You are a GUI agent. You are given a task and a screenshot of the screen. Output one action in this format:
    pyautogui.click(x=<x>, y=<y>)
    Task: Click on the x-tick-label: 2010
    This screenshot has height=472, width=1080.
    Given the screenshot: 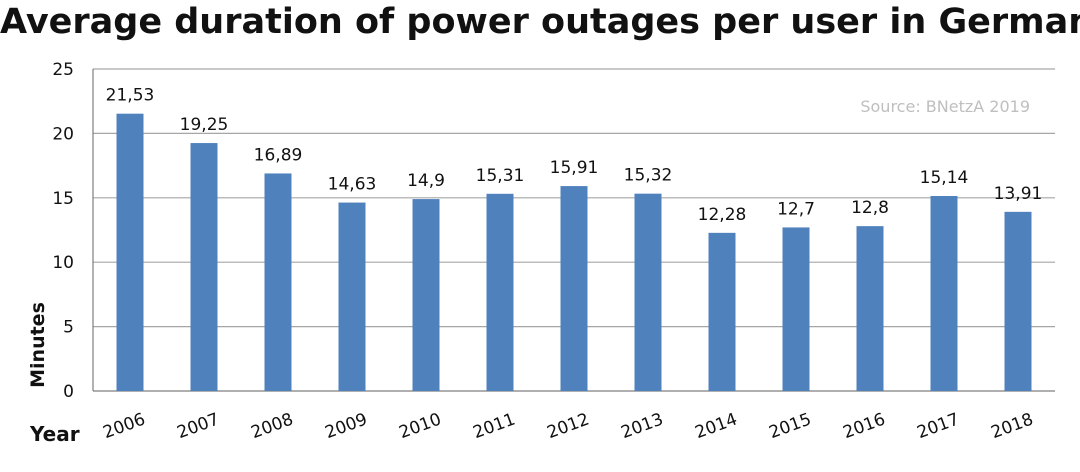 What is the action you would take?
    pyautogui.click(x=420, y=427)
    